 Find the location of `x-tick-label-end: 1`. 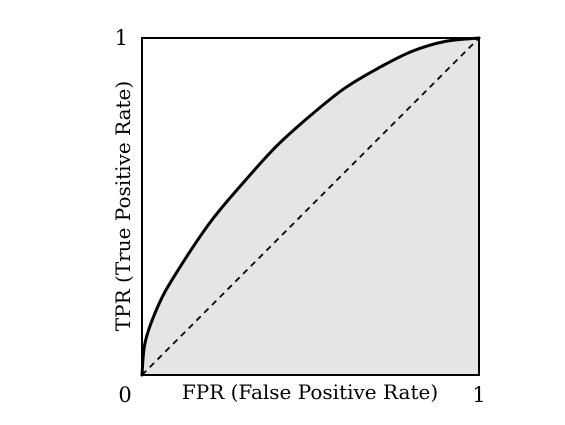

x-tick-label-end: 1 is located at coordinates (478, 395).